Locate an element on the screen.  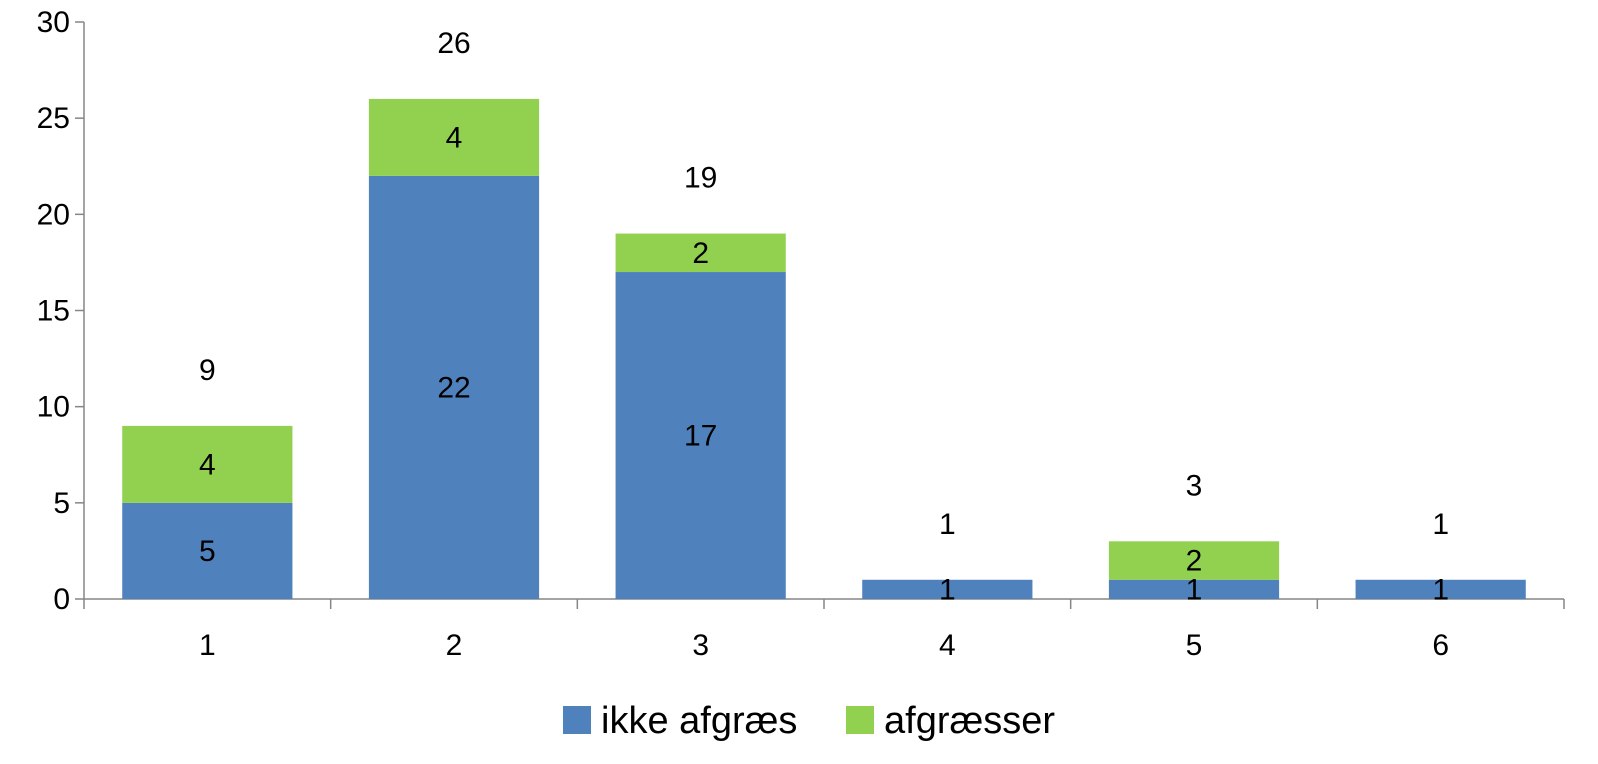
bar-value-label: 17 is located at coordinates (700, 436).